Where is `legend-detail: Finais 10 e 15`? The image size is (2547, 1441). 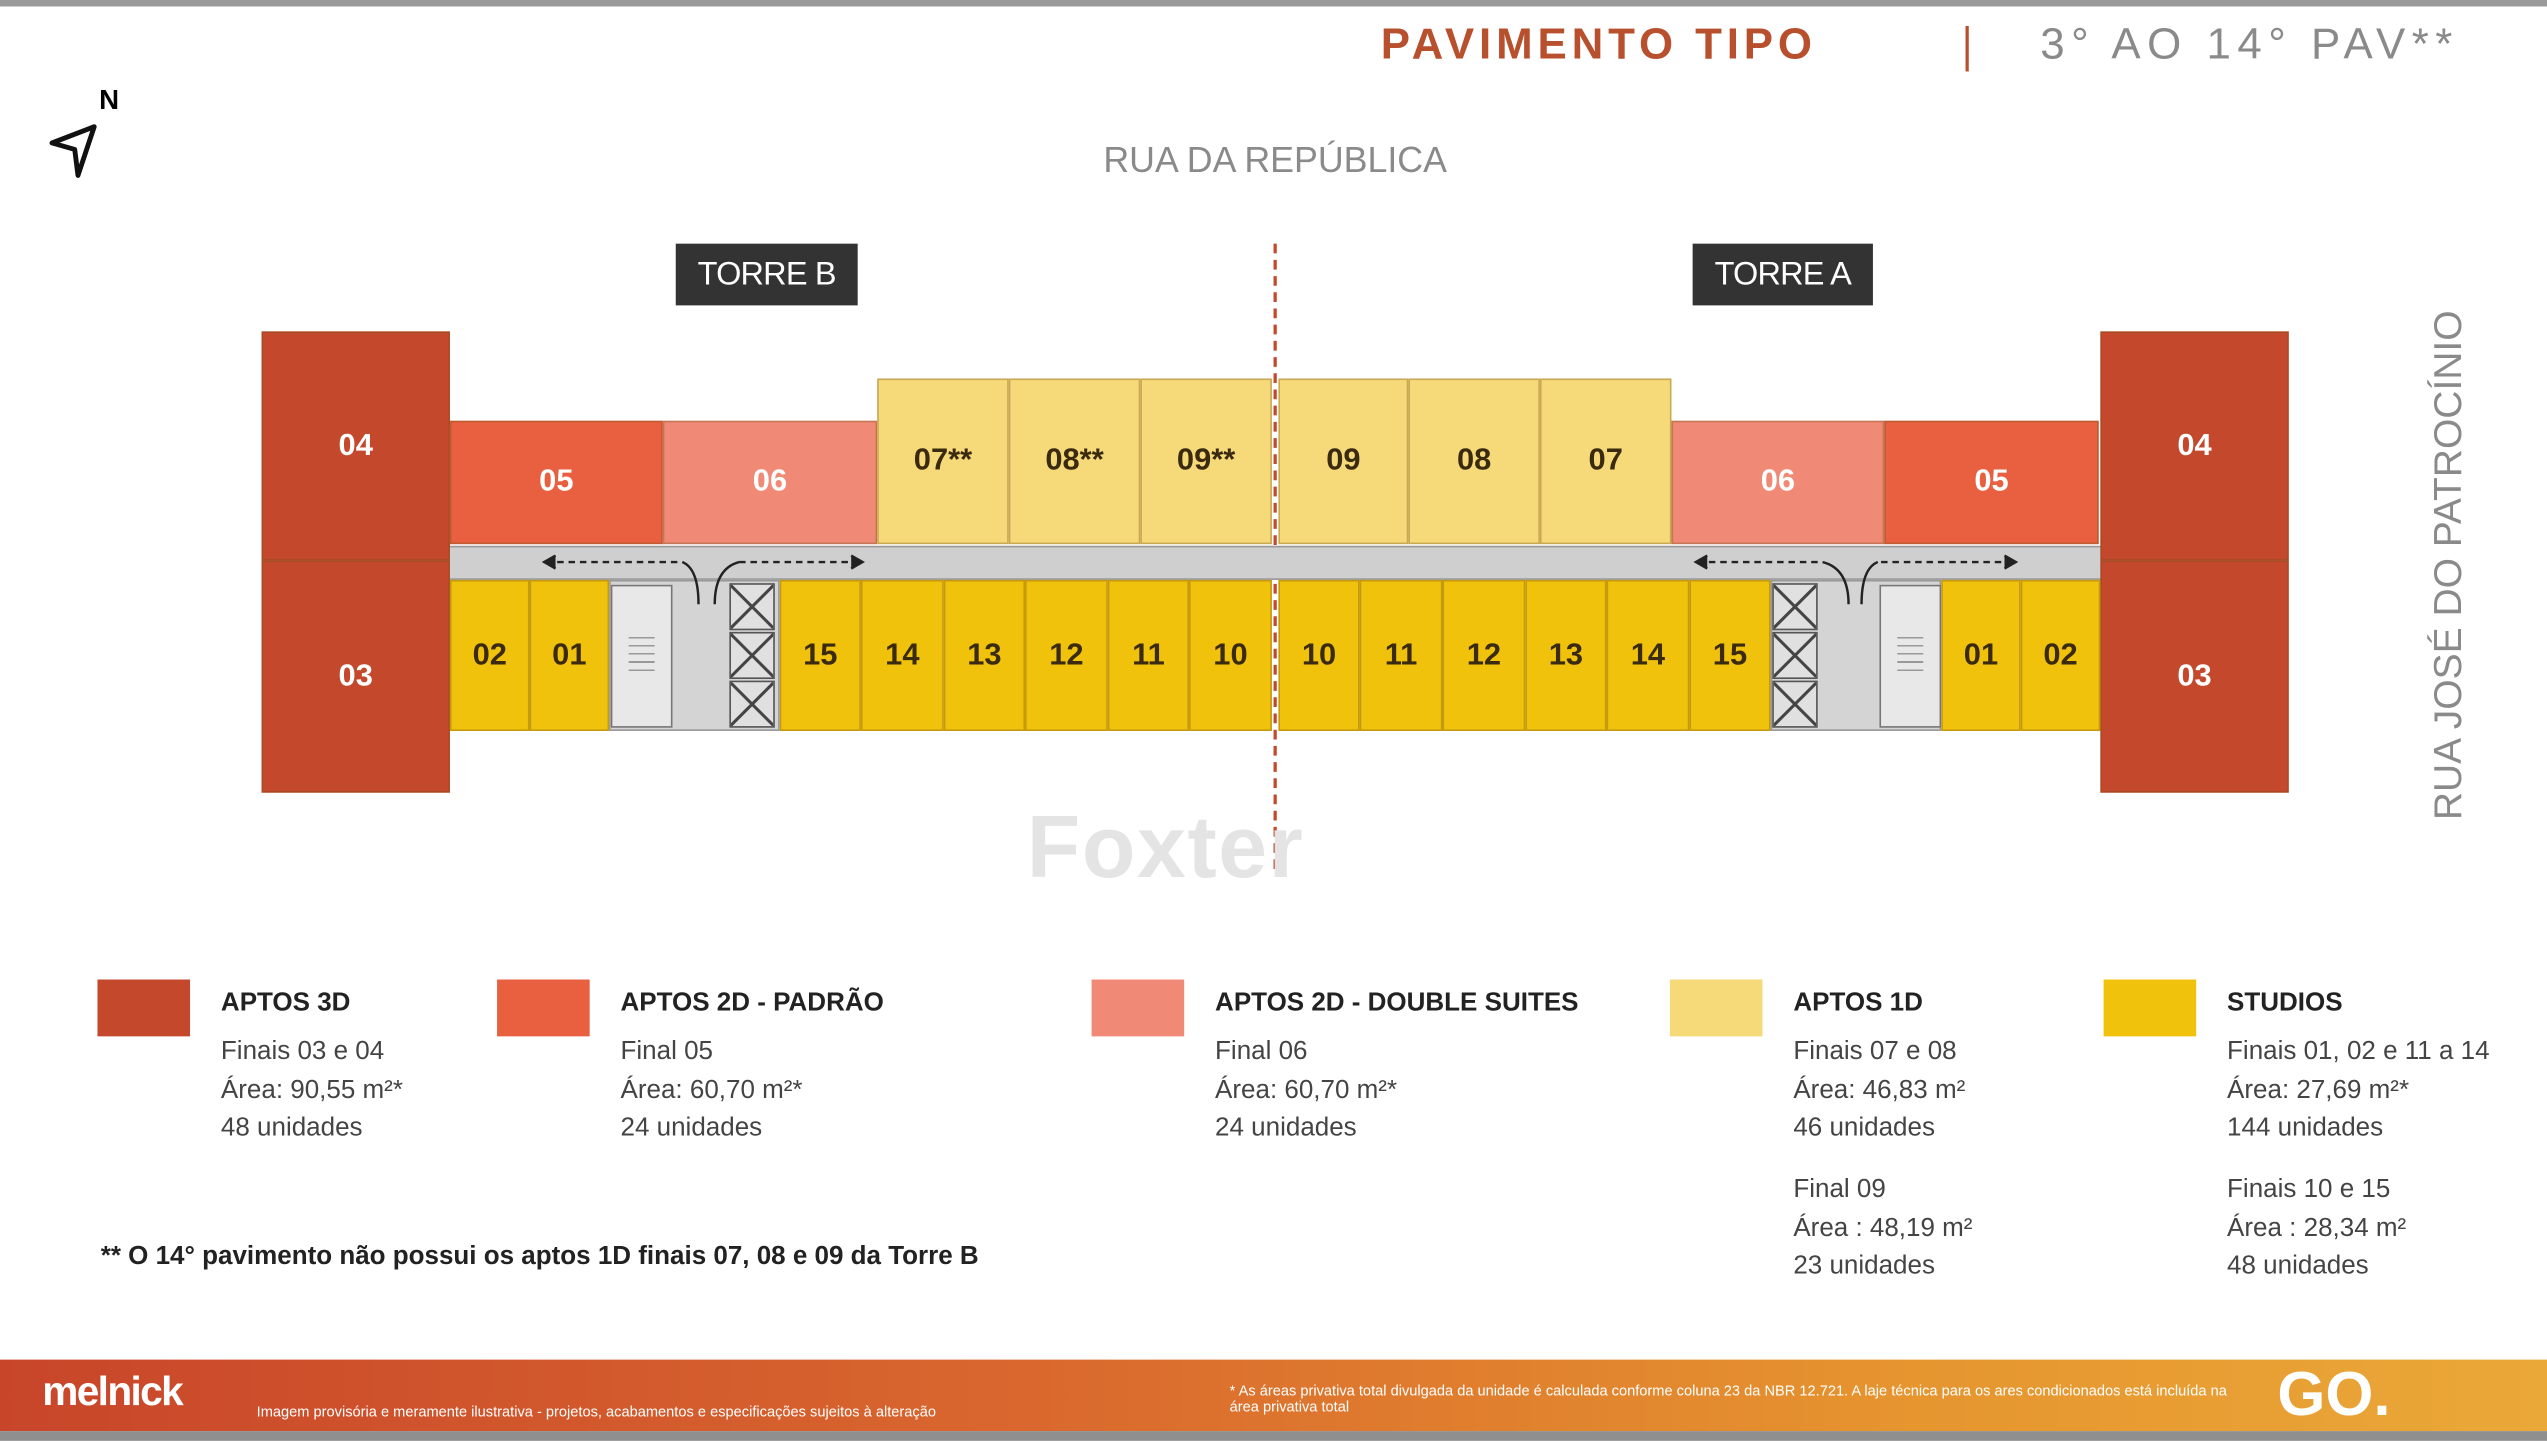
legend-detail: Finais 10 e 15 is located at coordinates (2309, 1190).